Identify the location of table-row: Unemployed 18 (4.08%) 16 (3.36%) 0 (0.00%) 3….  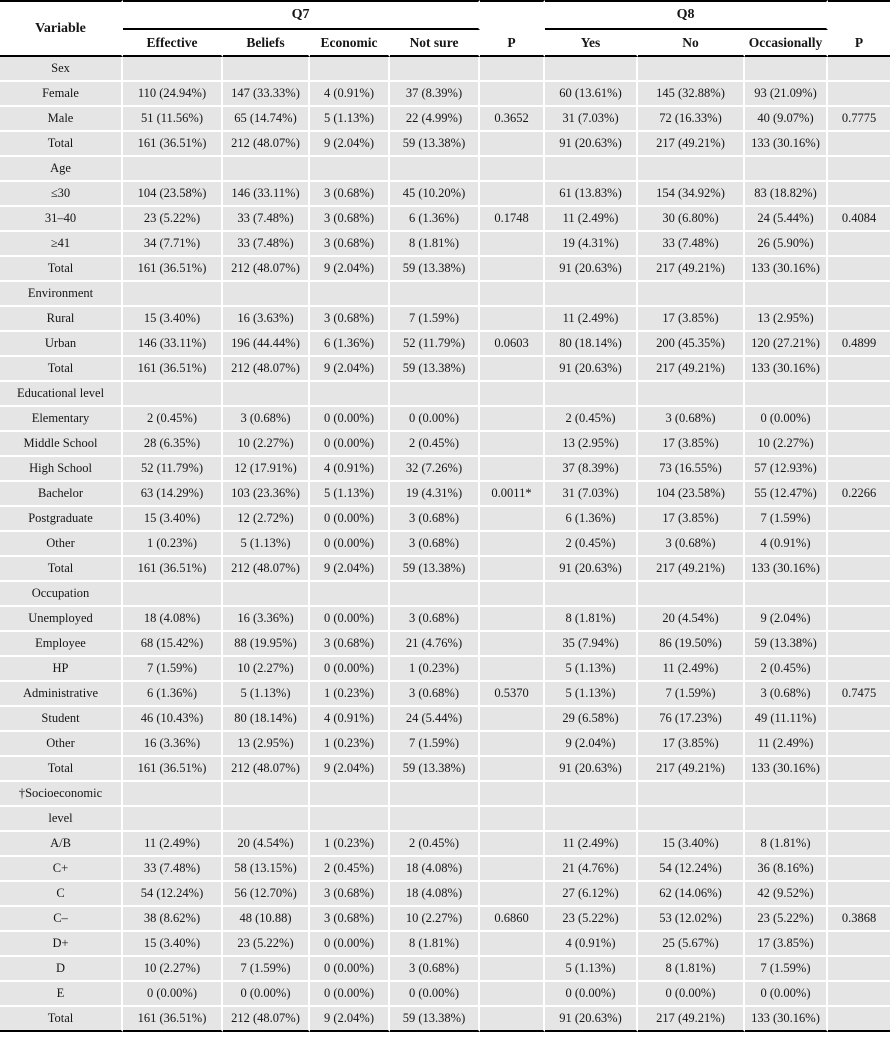
(445, 619).